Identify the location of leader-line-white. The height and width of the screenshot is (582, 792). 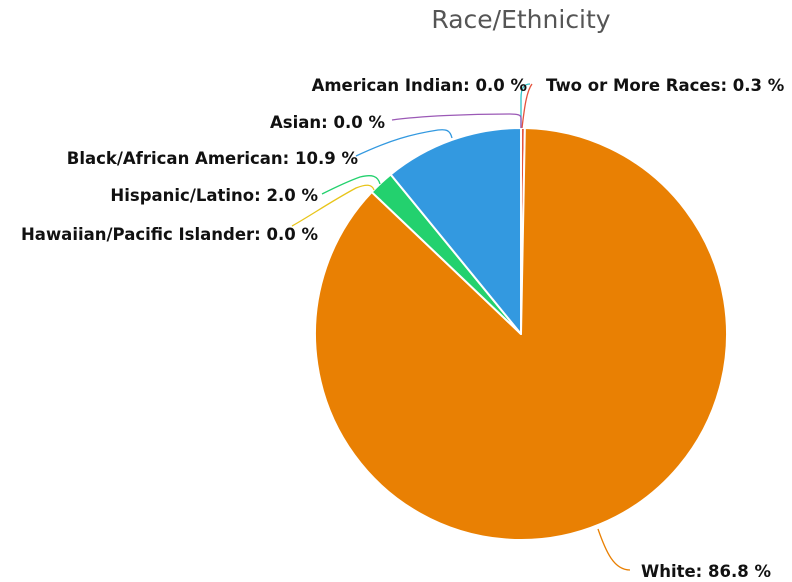
(614, 549).